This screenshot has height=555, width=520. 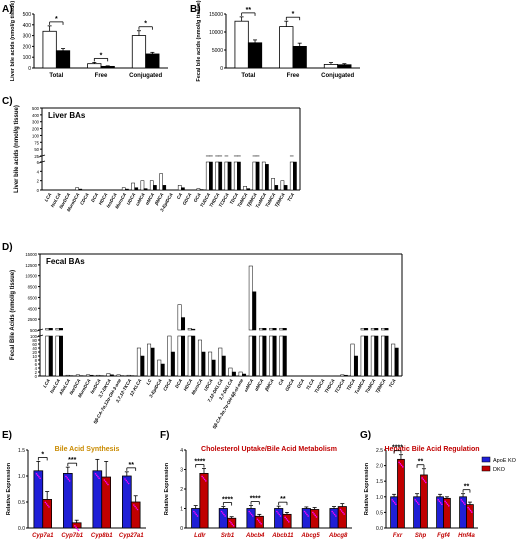 What do you see at coordinates (21, 477) in the screenshot?
I see `E-y-tick-label: 1.0` at bounding box center [21, 477].